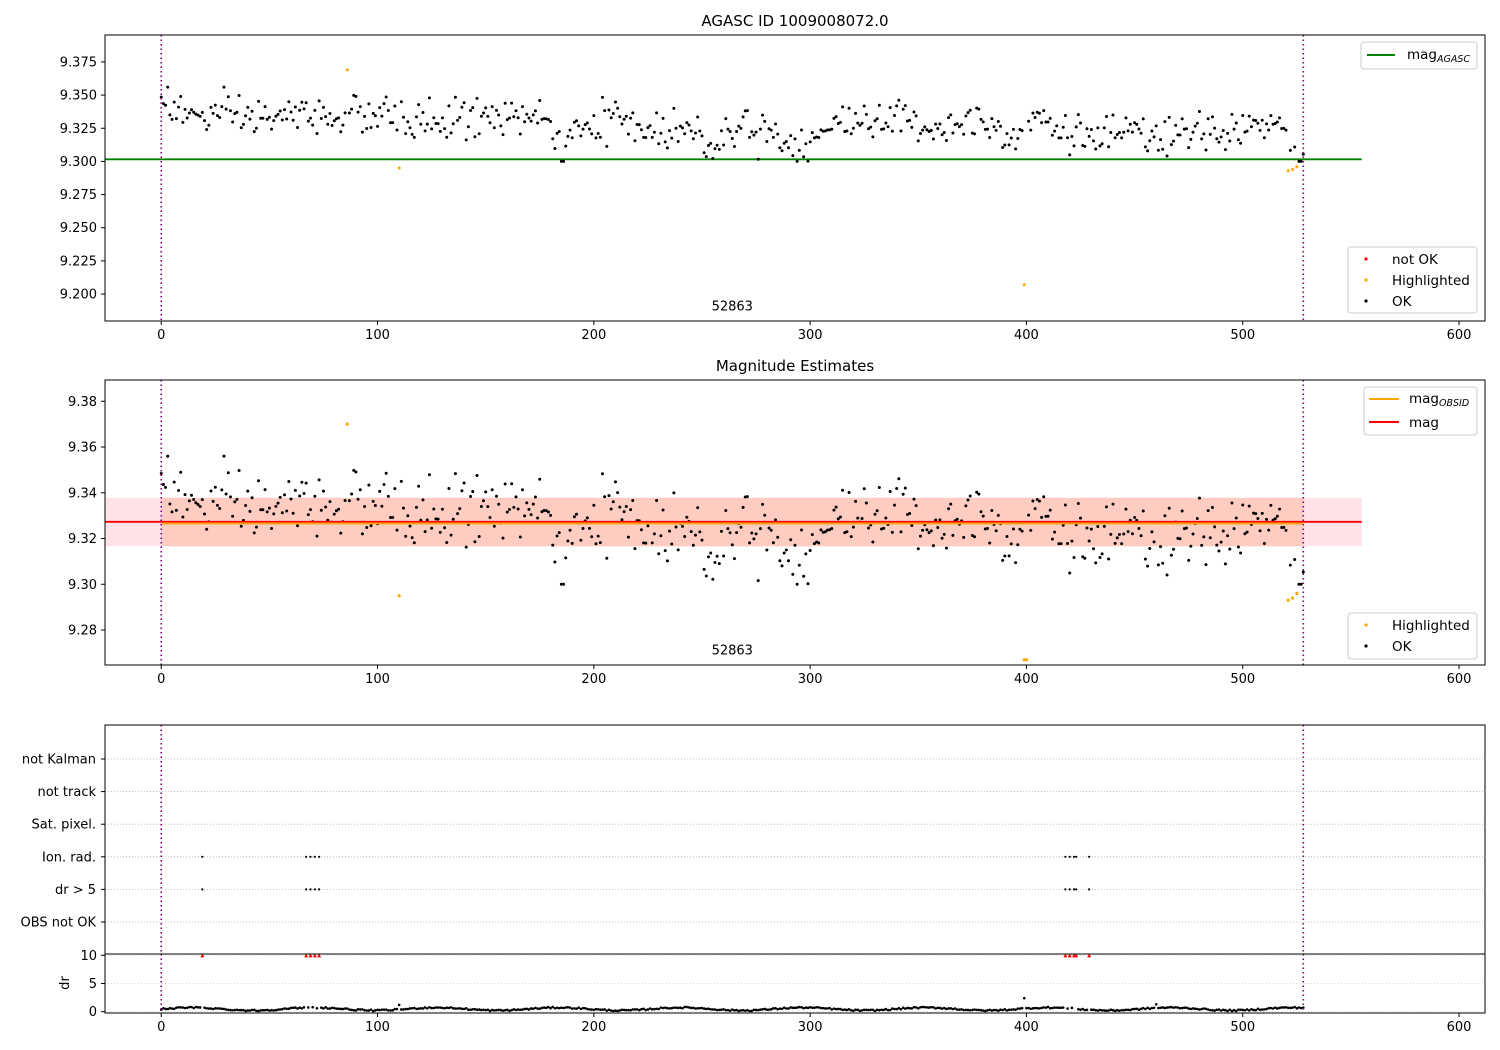  What do you see at coordinates (1431, 626) in the screenshot?
I see `legend-label-highlighted: Highlighted` at bounding box center [1431, 626].